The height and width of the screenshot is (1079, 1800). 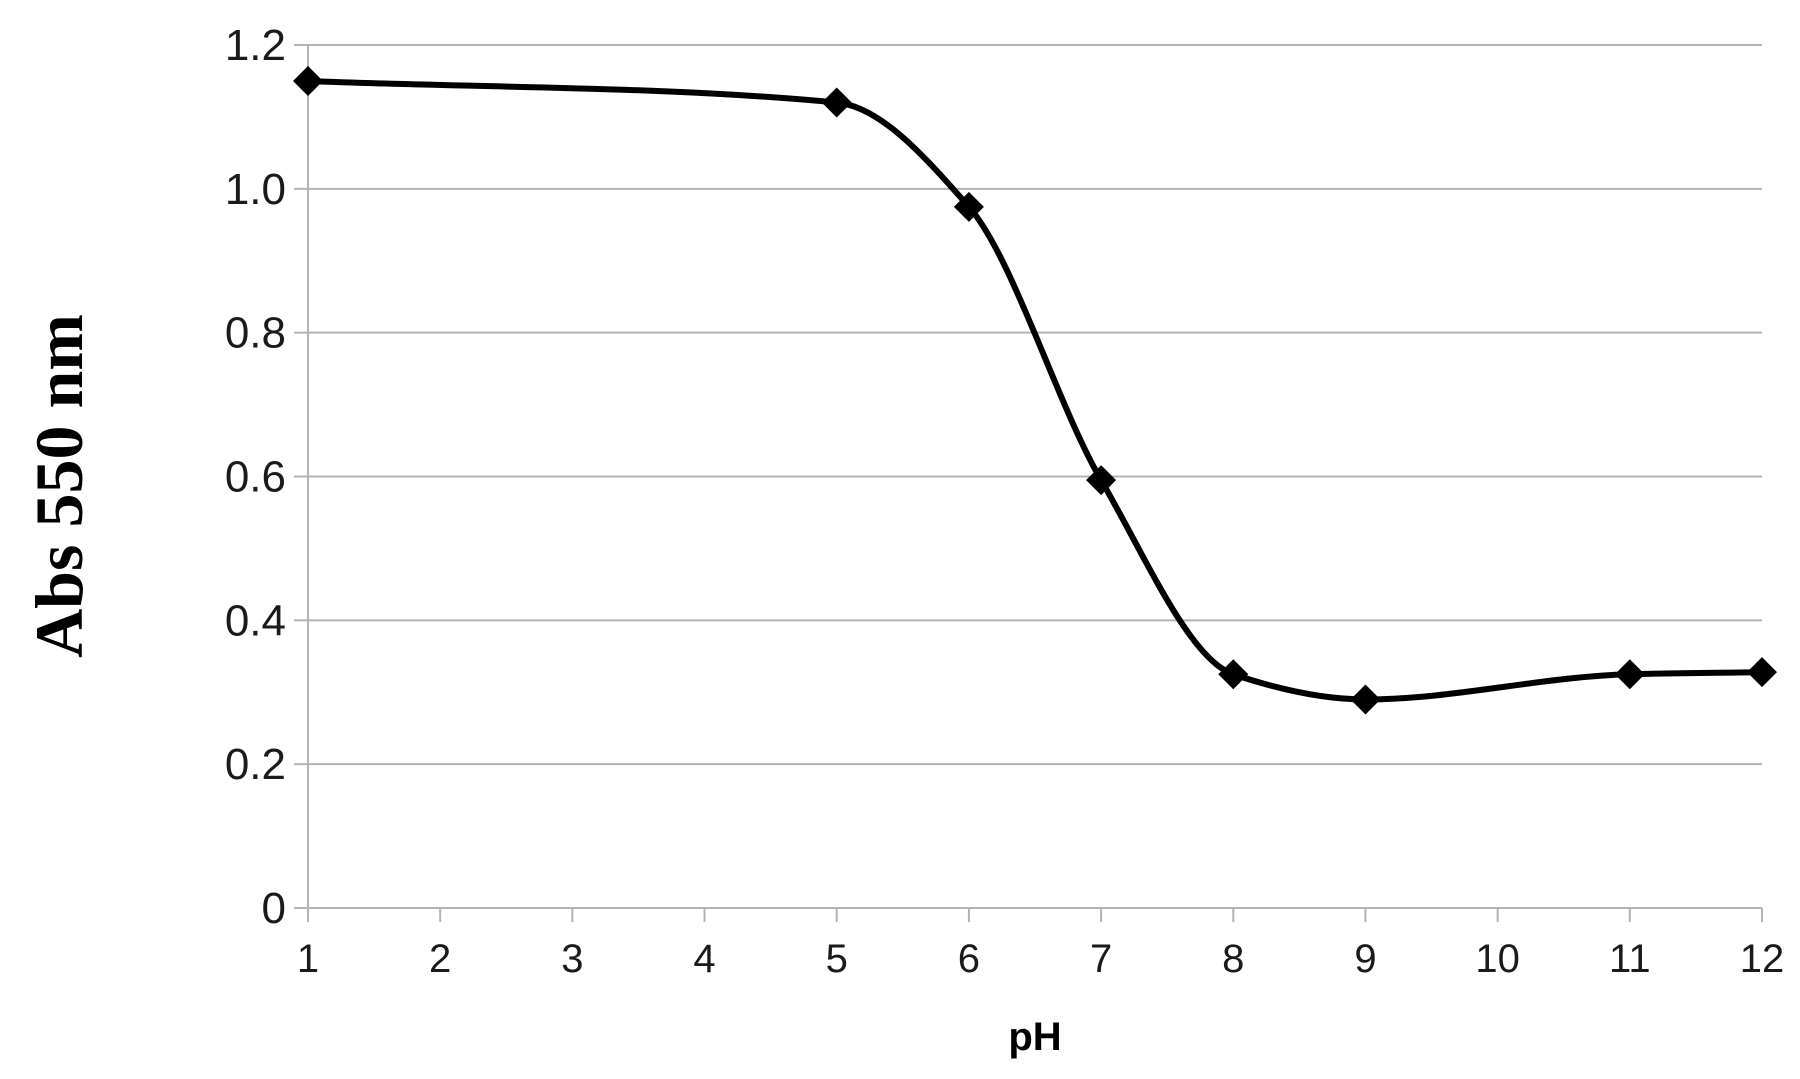 I want to click on x-tick-label: 10, so click(x=1497, y=959).